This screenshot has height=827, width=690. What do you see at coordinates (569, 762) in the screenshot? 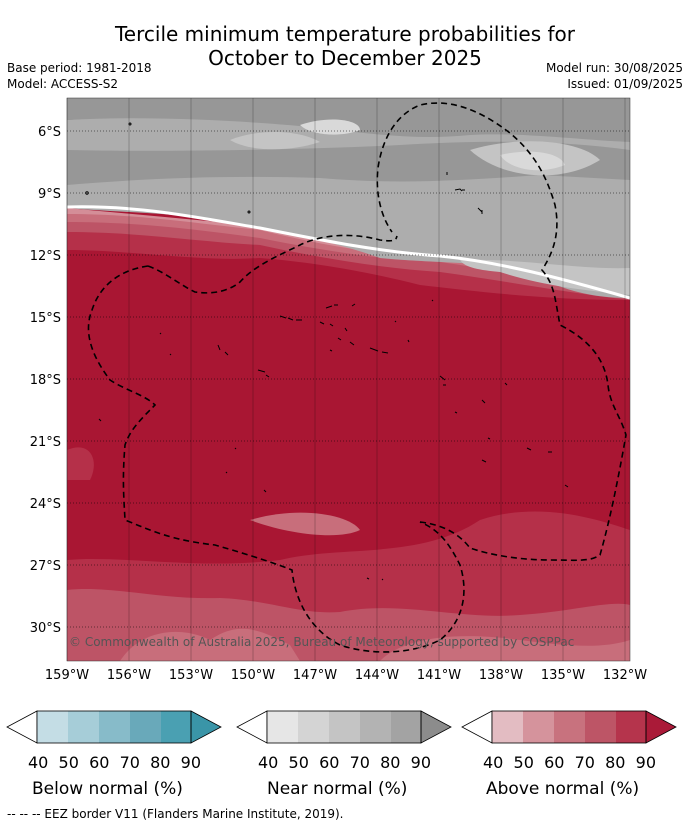
I see `ticks-above: 40 50 60 70 80 90` at bounding box center [569, 762].